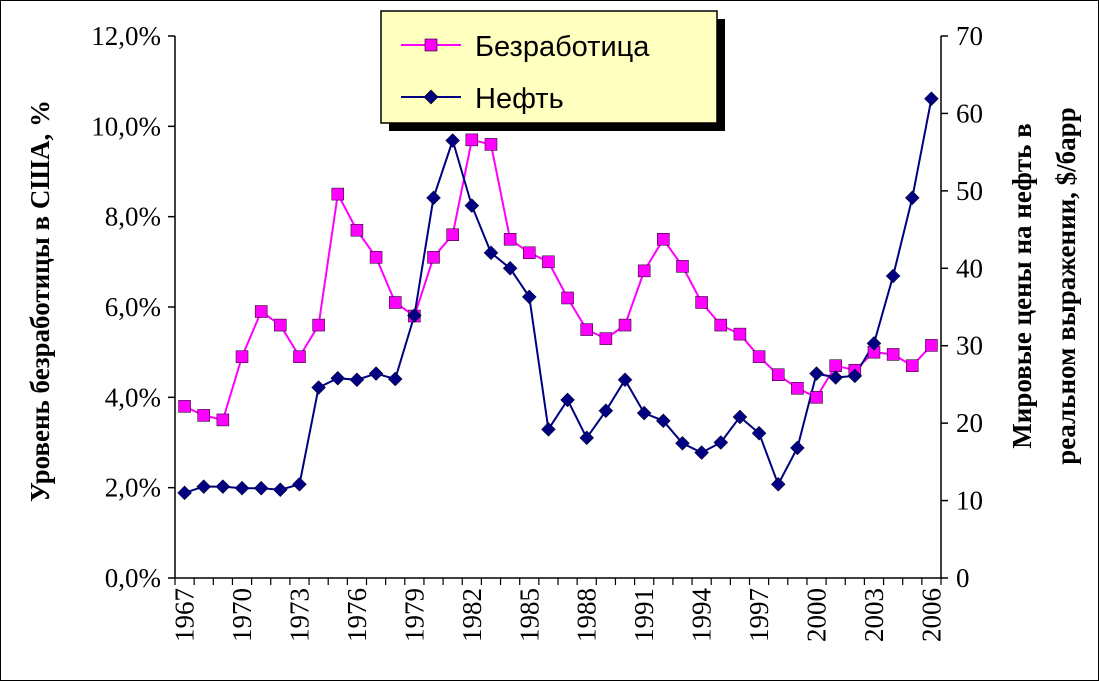  What do you see at coordinates (587, 615) in the screenshot?
I see `x-tick-label: 1988` at bounding box center [587, 615].